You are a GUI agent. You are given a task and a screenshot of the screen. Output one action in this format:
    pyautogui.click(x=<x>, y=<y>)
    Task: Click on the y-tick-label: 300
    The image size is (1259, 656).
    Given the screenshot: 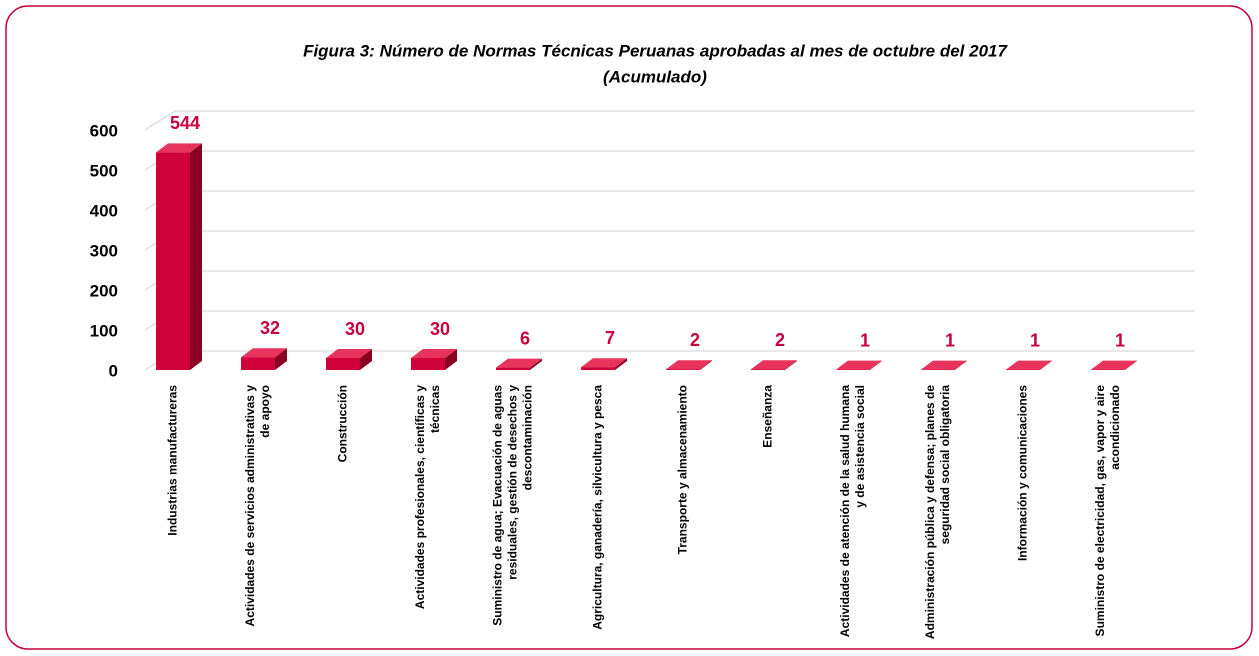 What is the action you would take?
    pyautogui.click(x=104, y=250)
    